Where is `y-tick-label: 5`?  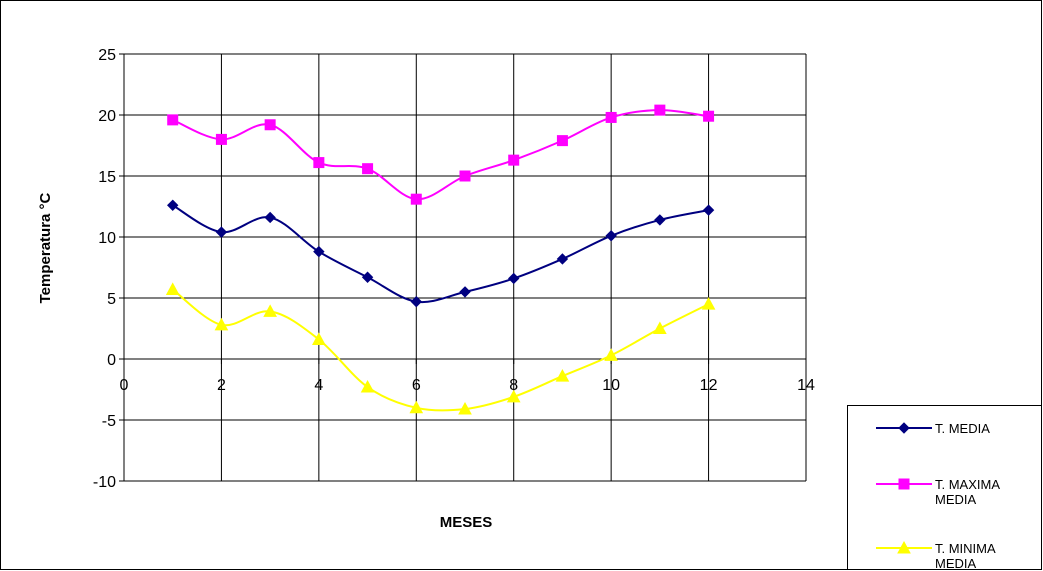 y-tick-label: 5 is located at coordinates (111, 299).